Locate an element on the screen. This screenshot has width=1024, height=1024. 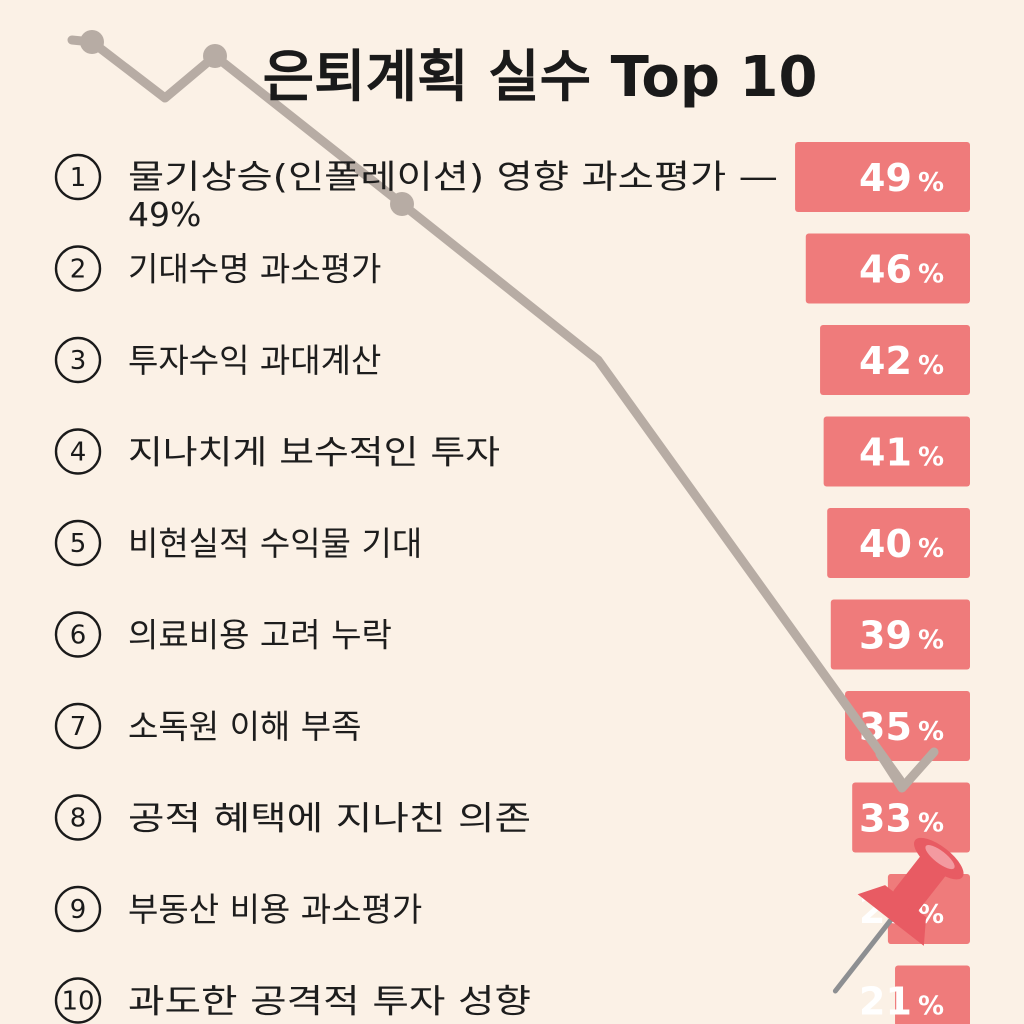
rank-number-1: 1 is located at coordinates (78, 178).